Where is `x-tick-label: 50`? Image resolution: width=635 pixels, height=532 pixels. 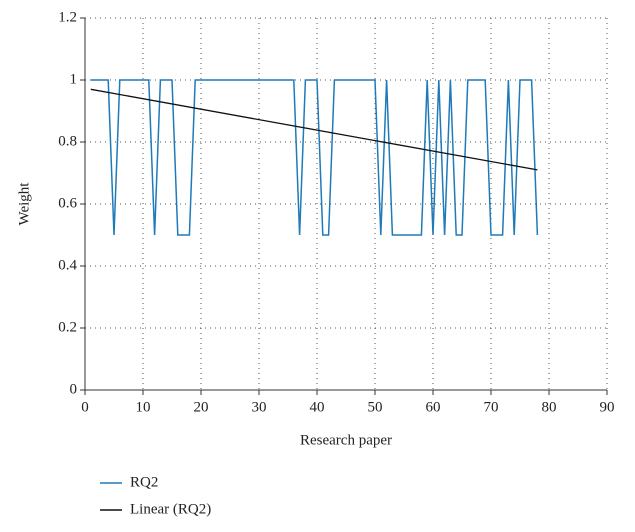
x-tick-label: 50 is located at coordinates (375, 407).